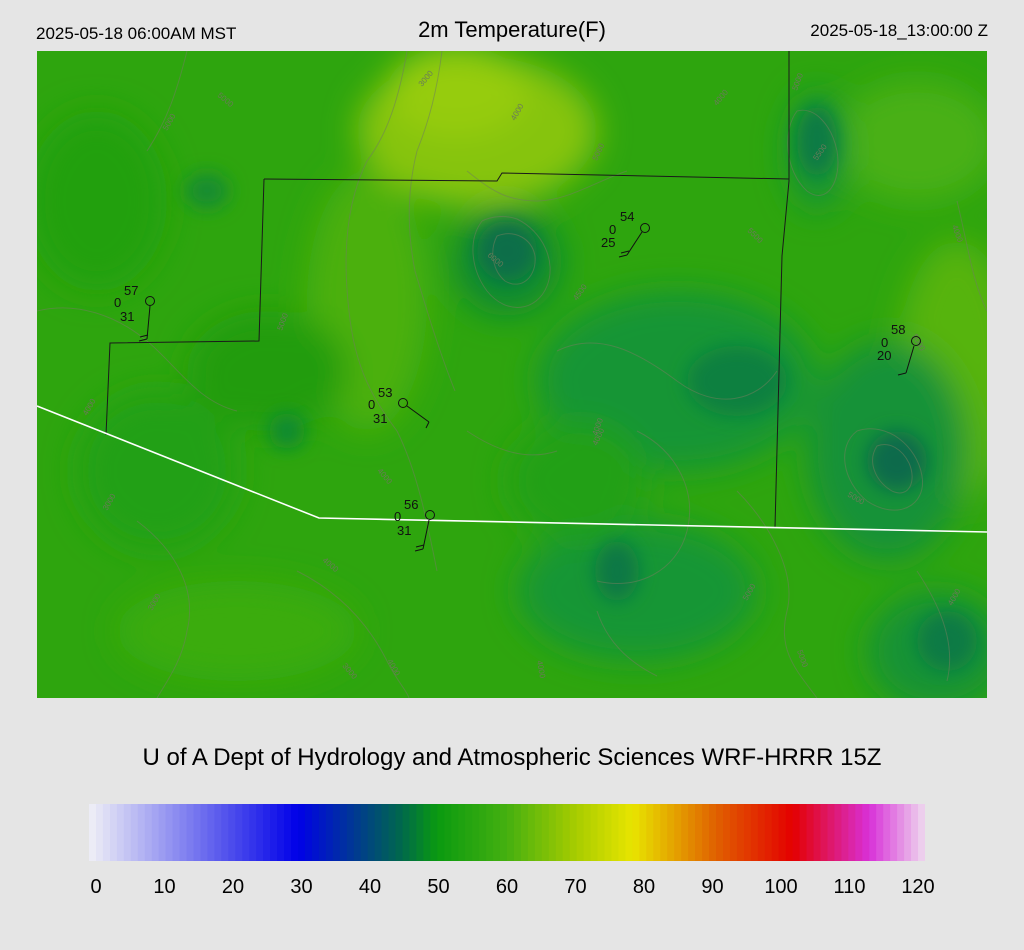 The height and width of the screenshot is (950, 1024). Describe the element at coordinates (608, 242) in the screenshot. I see `station-dewpoint: 25` at that location.